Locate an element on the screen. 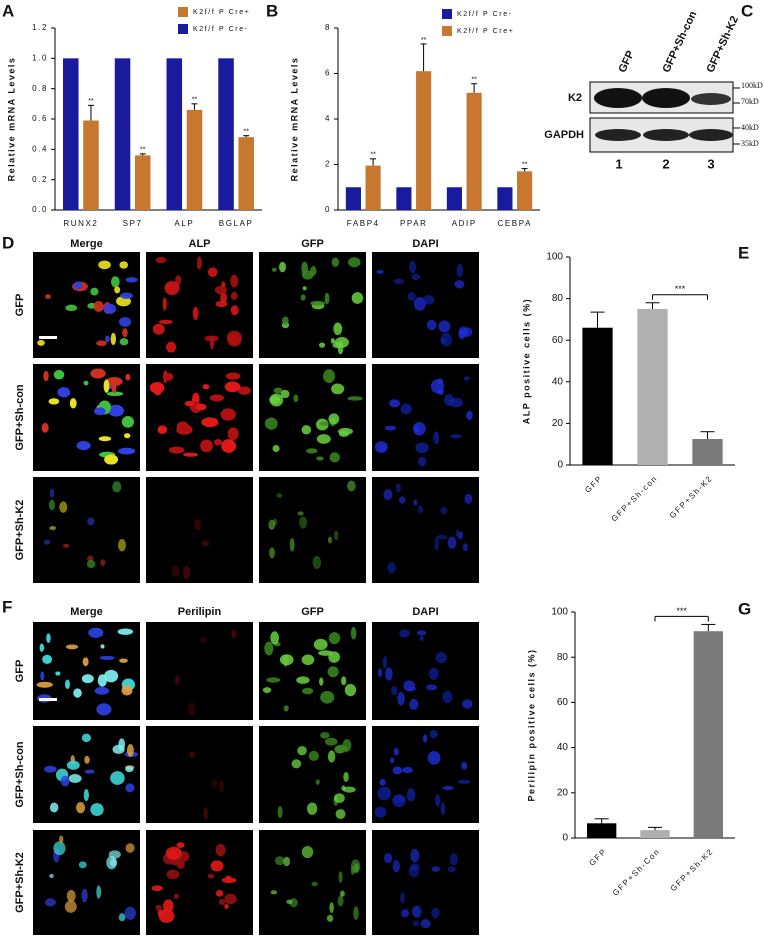 The width and height of the screenshot is (764, 937). marker-label: 100kD is located at coordinates (752, 85).